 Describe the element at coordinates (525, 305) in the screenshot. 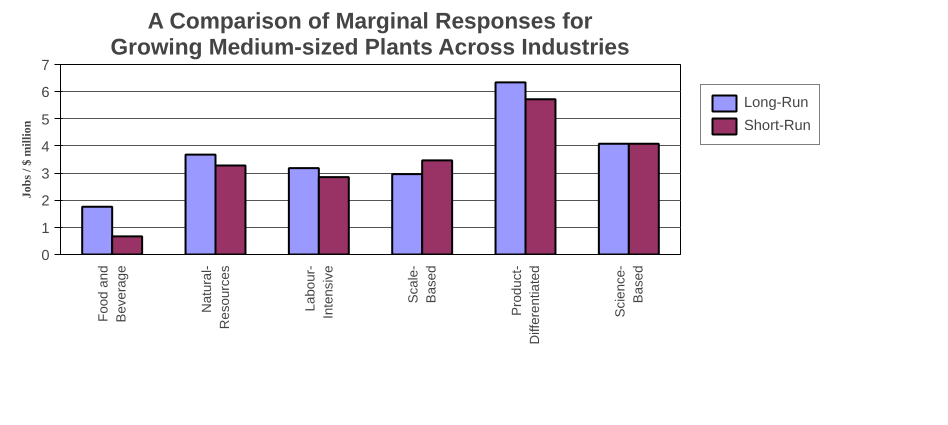

I see `x-tick-label: Product- Differentiated` at that location.